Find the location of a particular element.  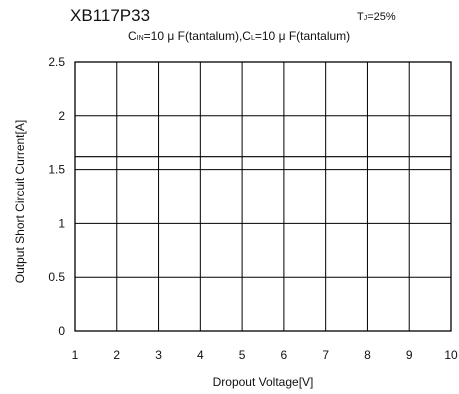

x-axis-label: Dropout Voltage[V] is located at coordinates (263, 382).